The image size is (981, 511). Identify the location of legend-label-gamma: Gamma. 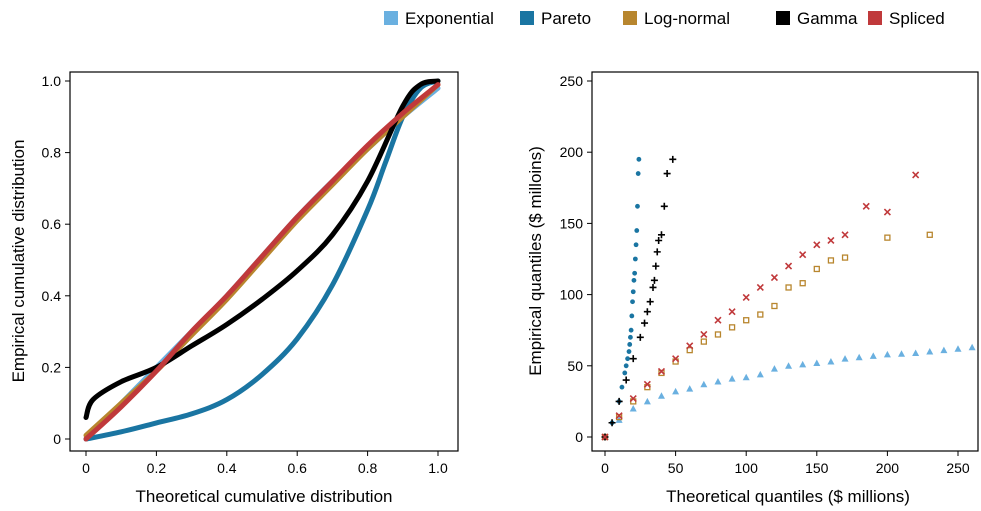
(827, 18).